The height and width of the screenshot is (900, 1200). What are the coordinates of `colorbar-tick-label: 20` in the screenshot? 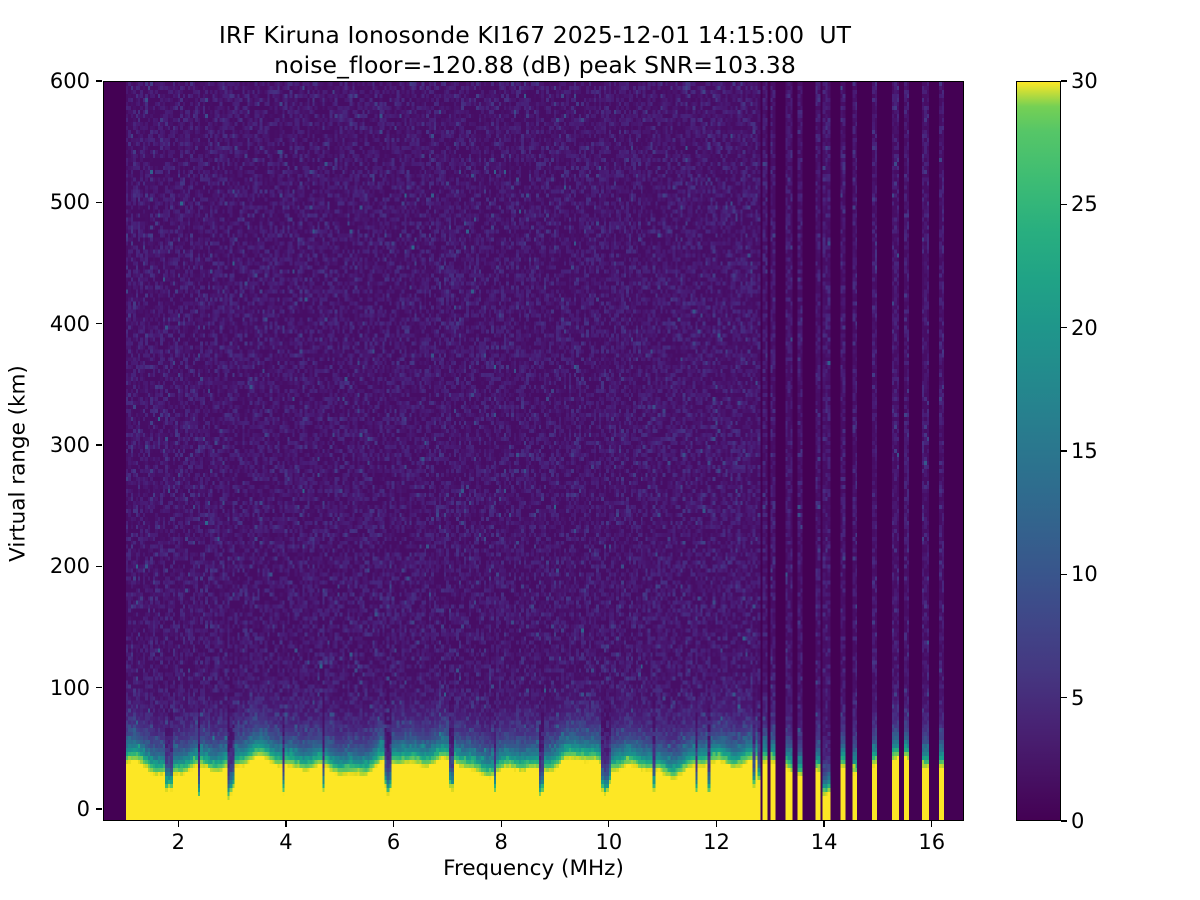 It's located at (1084, 327).